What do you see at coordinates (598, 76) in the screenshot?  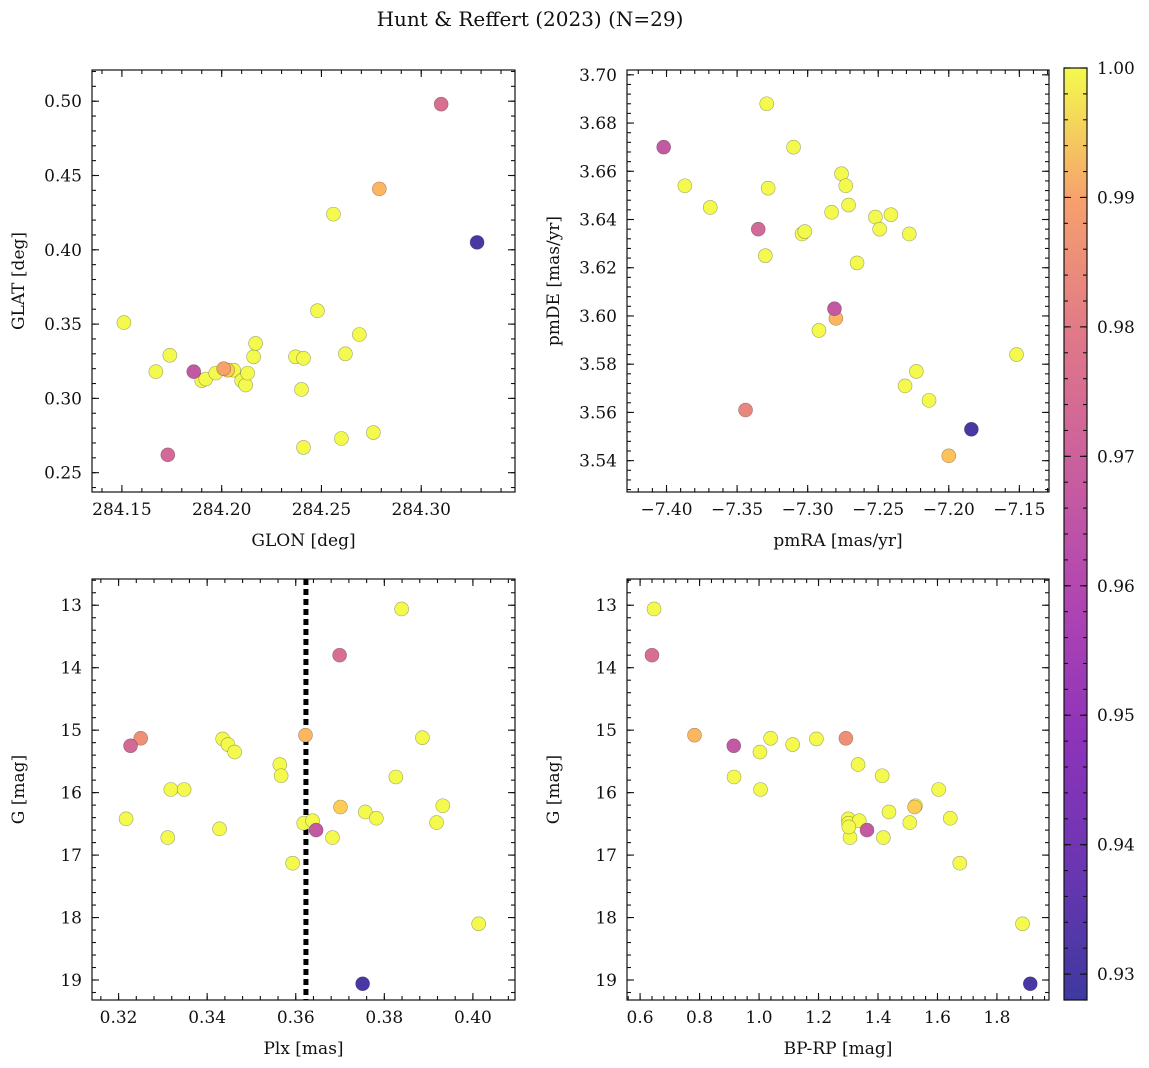 I see `y-tick-label: 3.70` at bounding box center [598, 76].